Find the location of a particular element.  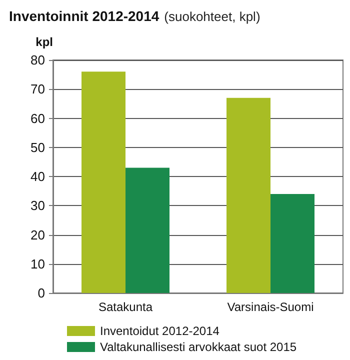

y-tick-label: 10 is located at coordinates (37, 264).